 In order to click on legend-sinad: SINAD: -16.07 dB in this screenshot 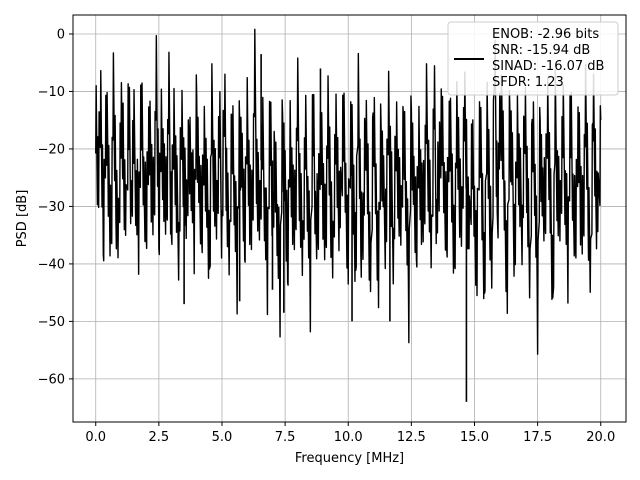, I will do `click(548, 66)`.